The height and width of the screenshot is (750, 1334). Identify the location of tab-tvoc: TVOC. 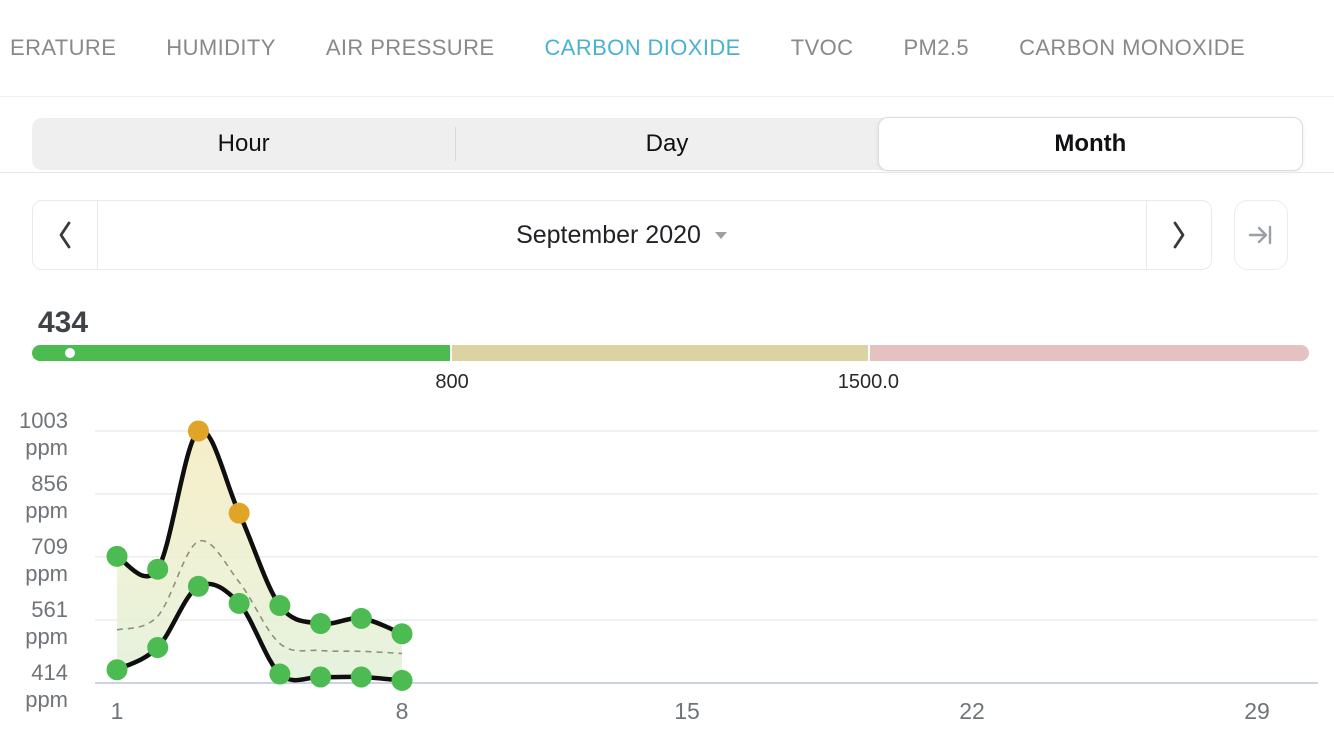
(822, 47).